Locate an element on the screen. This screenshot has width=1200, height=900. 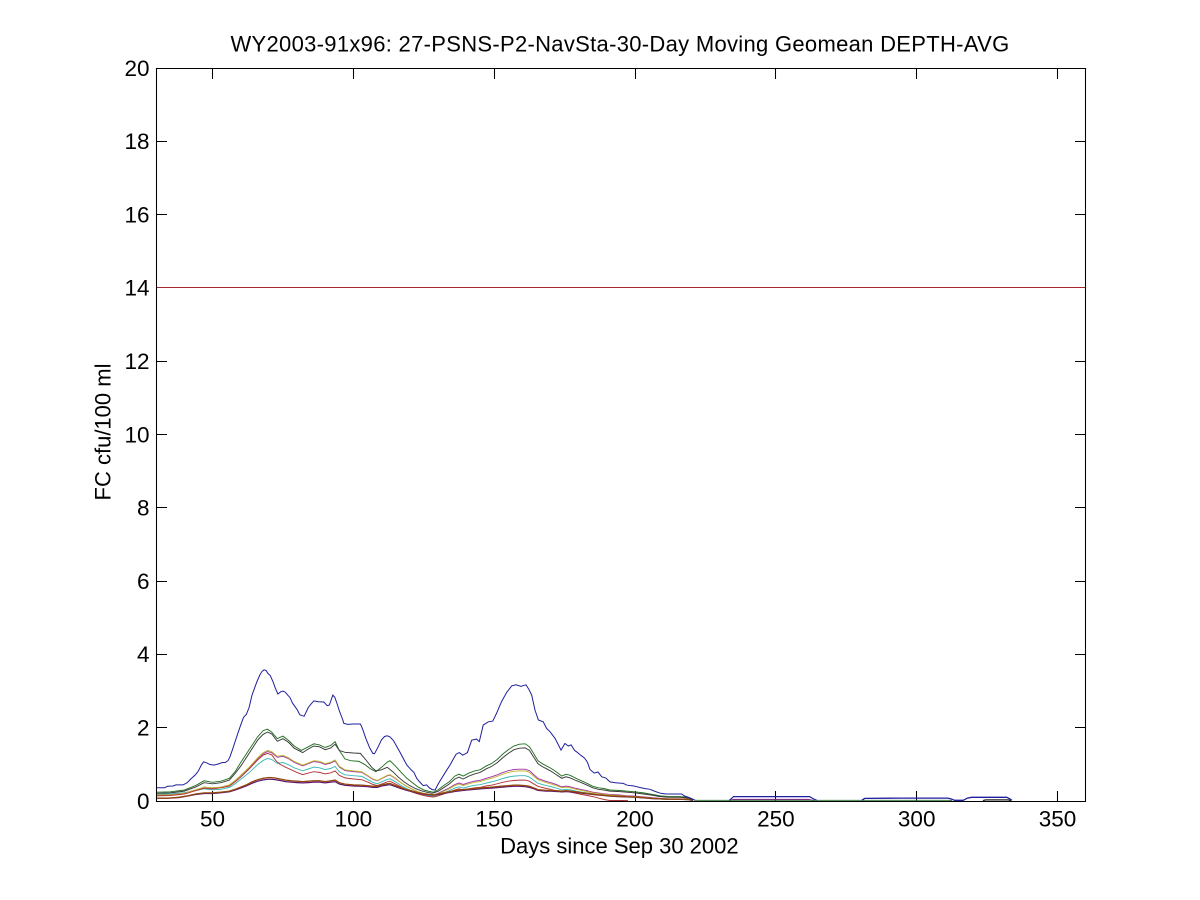
svg-text: 12 is located at coordinates (136, 361).